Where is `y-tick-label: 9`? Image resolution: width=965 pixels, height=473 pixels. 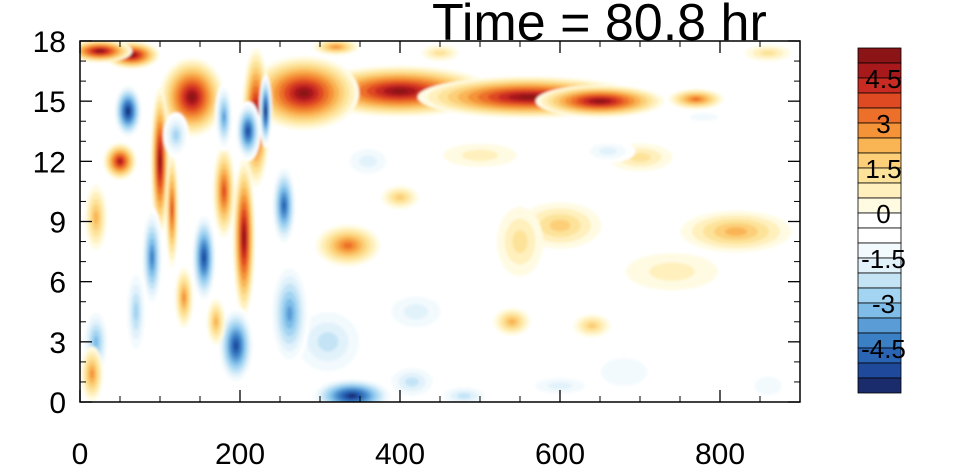 y-tick-label: 9 is located at coordinates (57, 223).